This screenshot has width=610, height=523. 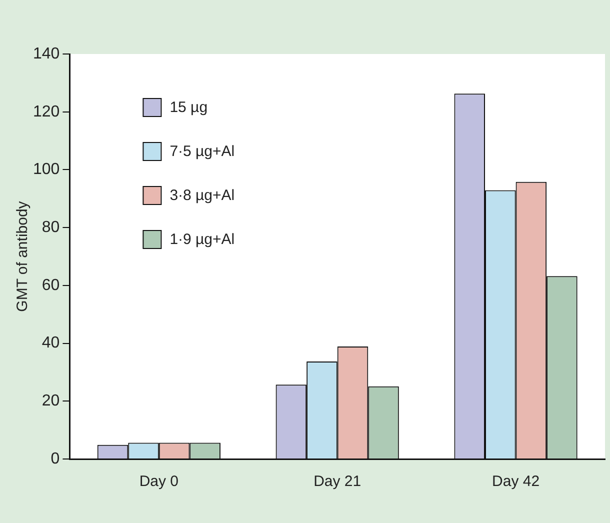 What do you see at coordinates (51, 401) in the screenshot?
I see `y-tick-label: 20` at bounding box center [51, 401].